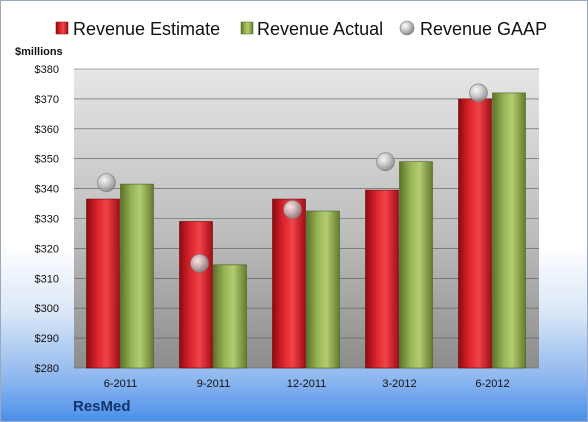 This screenshot has height=422, width=588. I want to click on bar-revenue-actual-9-2011, so click(230, 316).